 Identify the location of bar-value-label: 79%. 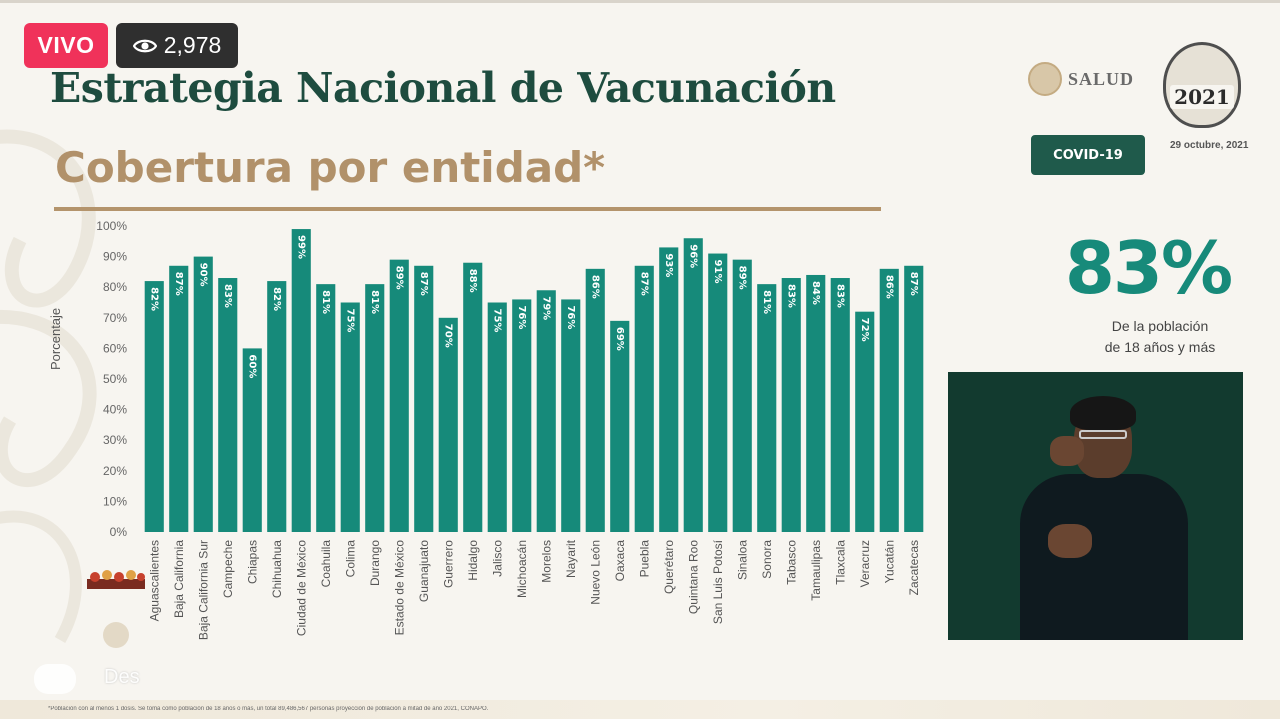
(545, 308).